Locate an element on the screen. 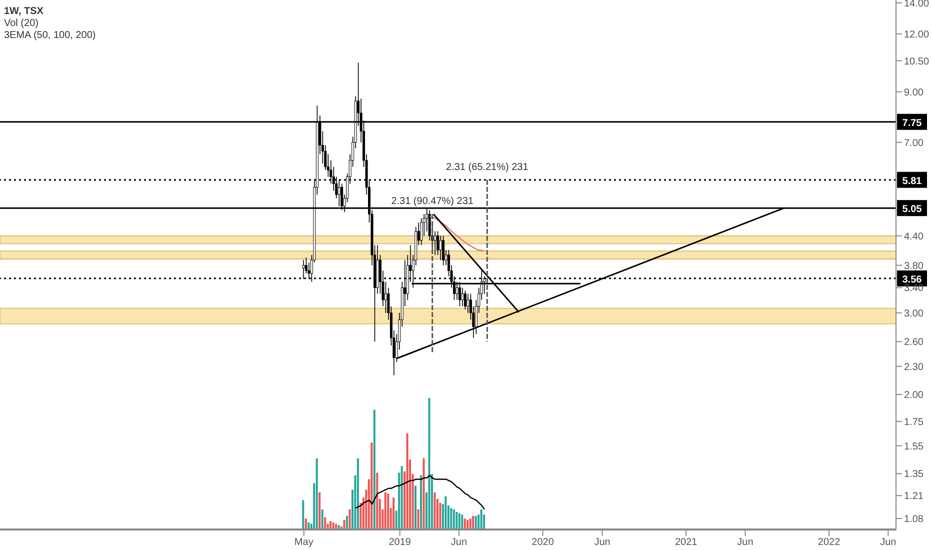 This screenshot has width=932, height=550. ref-line-label: 5.81 is located at coordinates (912, 181).